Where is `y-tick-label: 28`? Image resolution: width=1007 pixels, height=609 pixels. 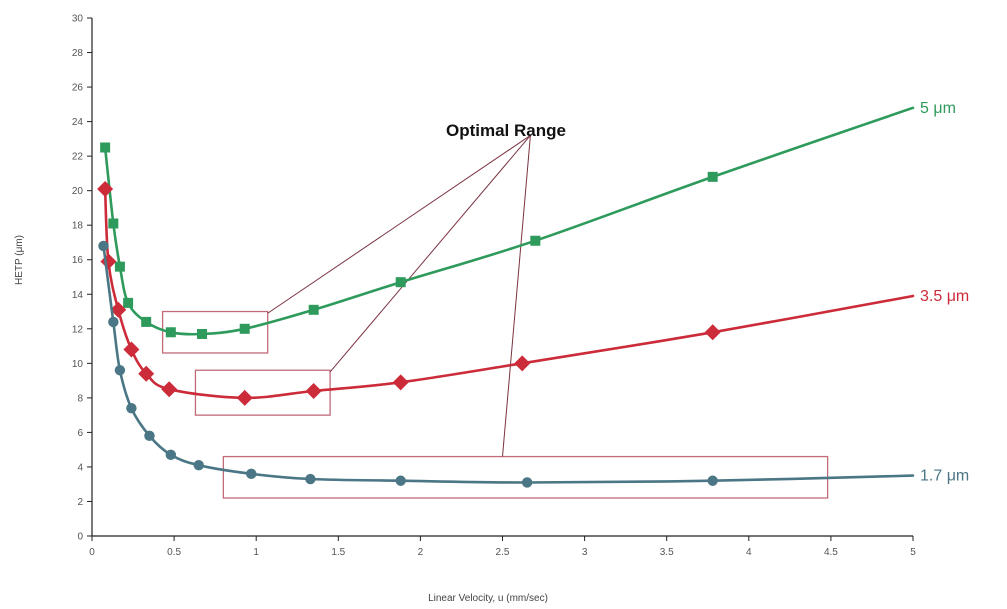
y-tick-label: 28 is located at coordinates (78, 53).